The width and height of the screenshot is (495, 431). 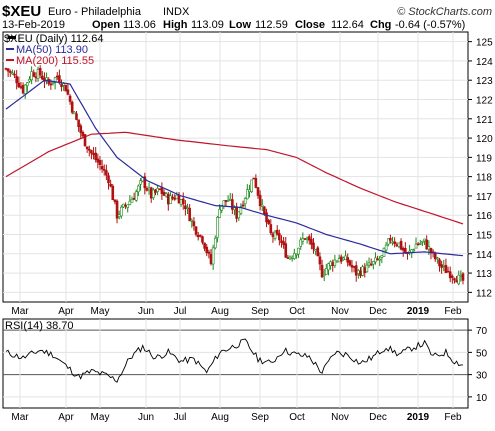 What do you see at coordinates (39, 326) in the screenshot?
I see `legend-rsi: RSI(14) 38.70` at bounding box center [39, 326].